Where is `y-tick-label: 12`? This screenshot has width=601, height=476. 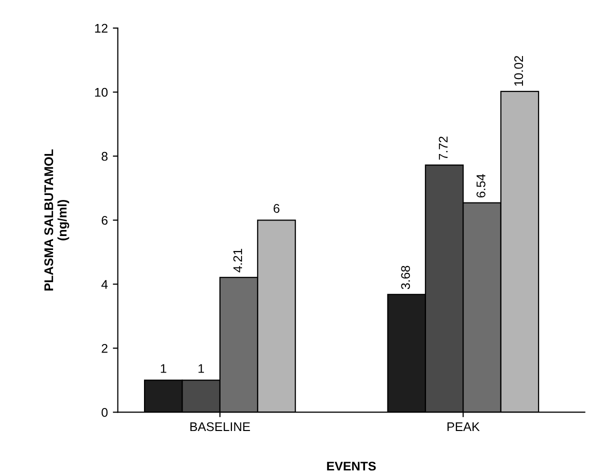
y-tick-label: 12 is located at coordinates (101, 28).